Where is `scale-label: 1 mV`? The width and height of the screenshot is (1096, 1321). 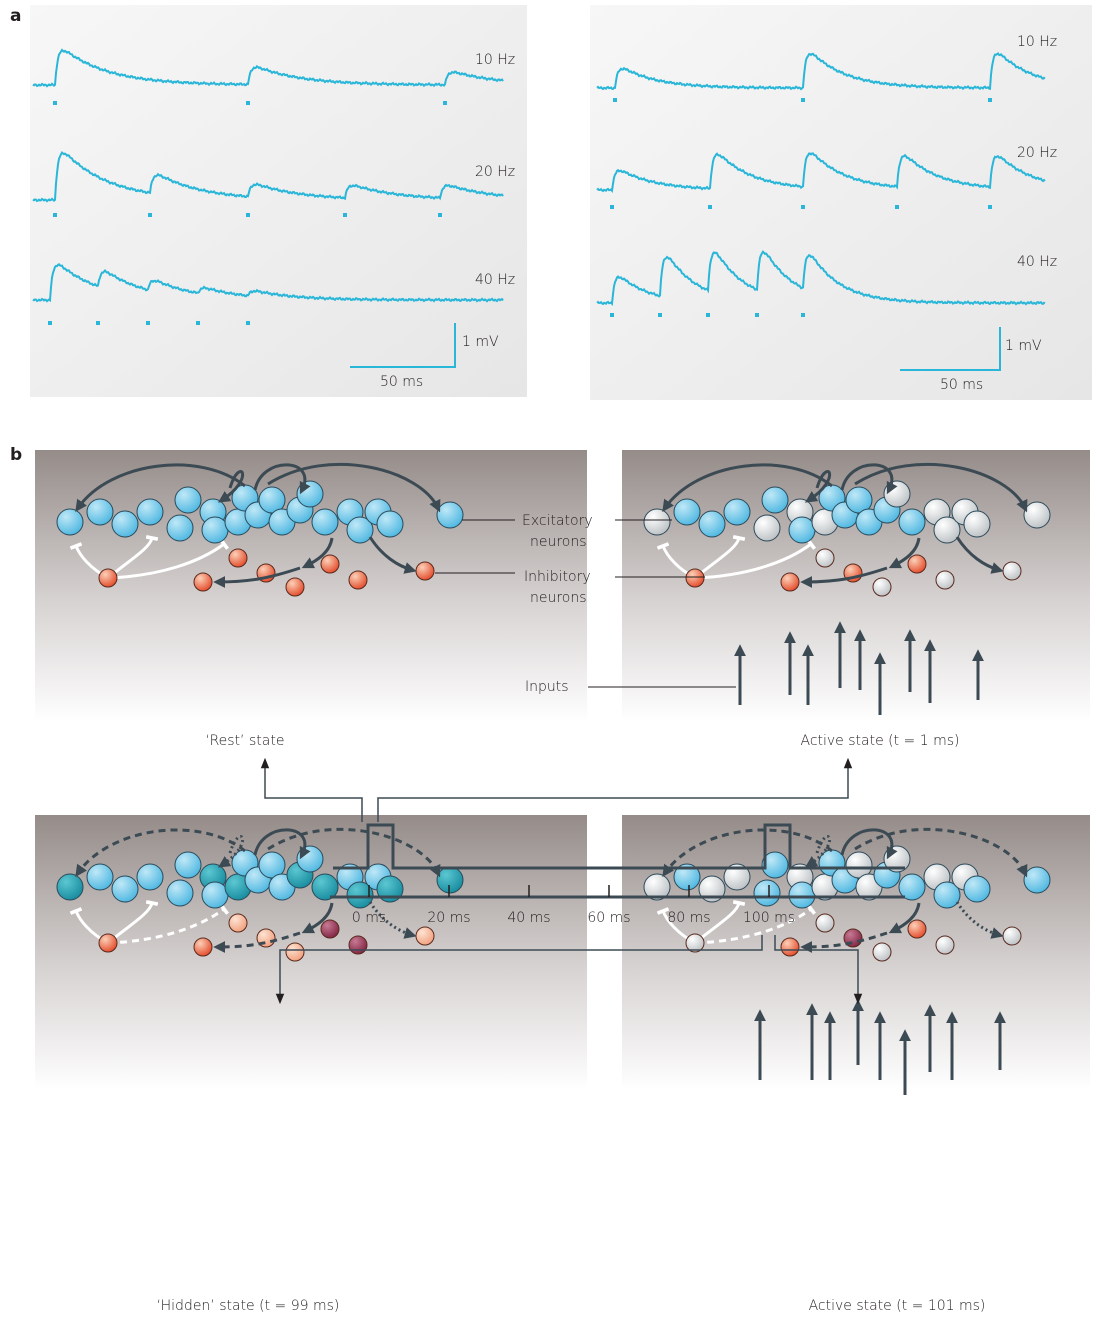
scale-label: 1 mV is located at coordinates (1023, 346).